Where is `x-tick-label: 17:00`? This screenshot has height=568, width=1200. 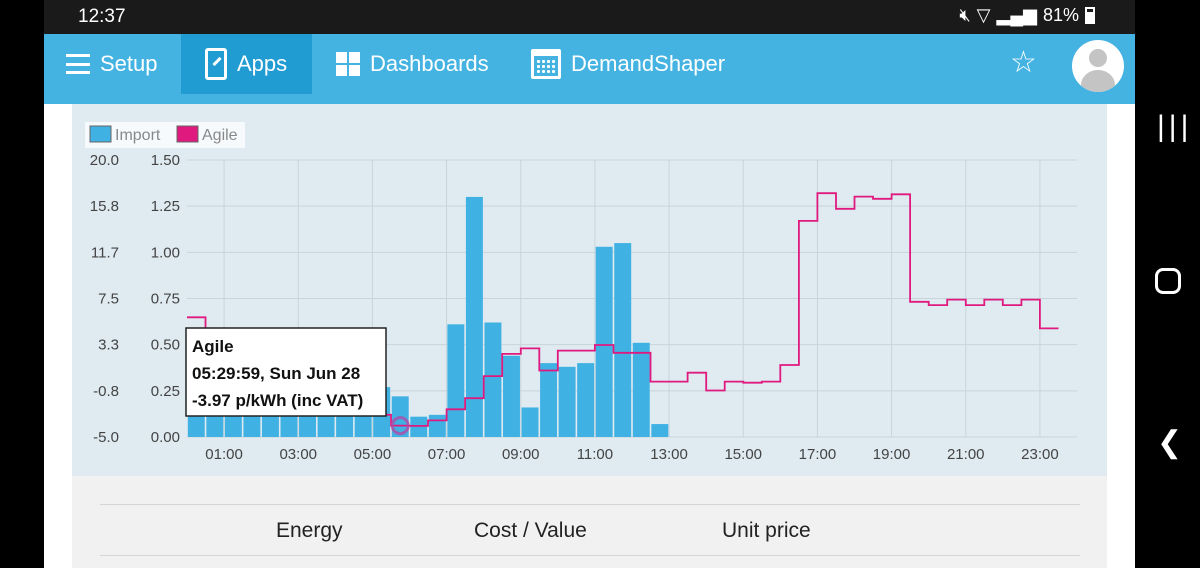 x-tick-label: 17:00 is located at coordinates (818, 454).